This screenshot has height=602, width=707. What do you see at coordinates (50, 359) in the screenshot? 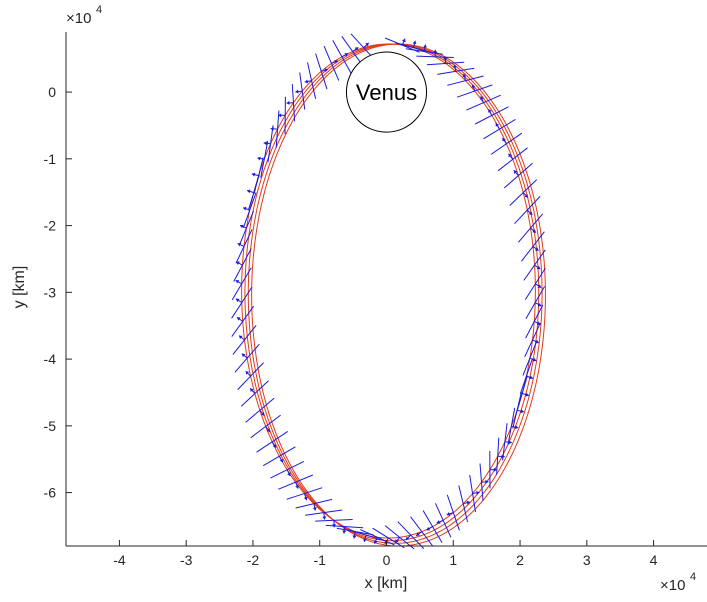
I see `y-tick-label: -4` at bounding box center [50, 359].